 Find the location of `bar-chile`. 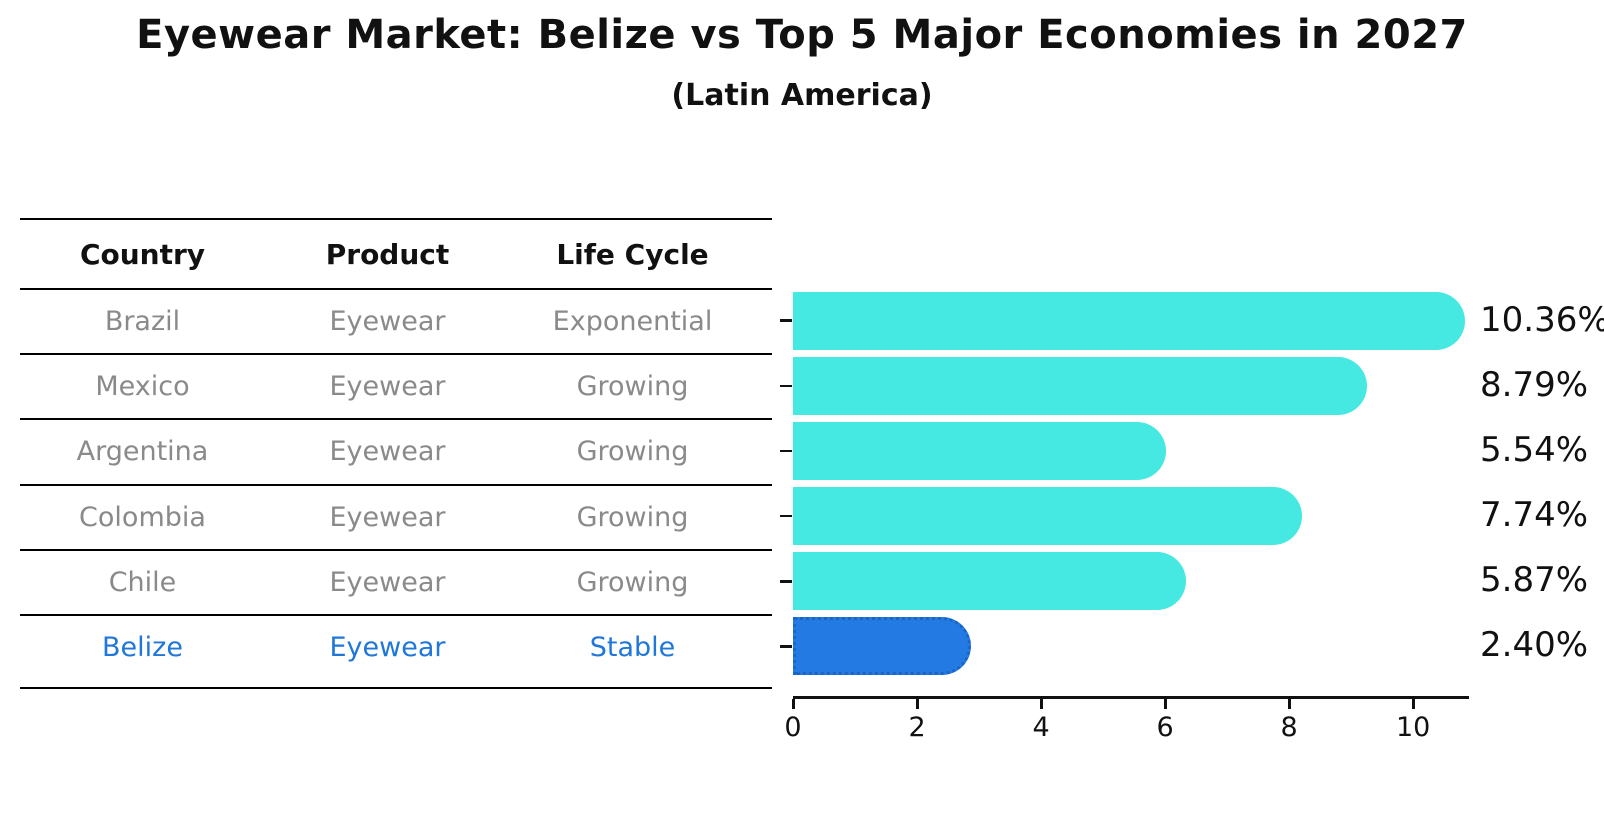

bar-chile is located at coordinates (990, 581).